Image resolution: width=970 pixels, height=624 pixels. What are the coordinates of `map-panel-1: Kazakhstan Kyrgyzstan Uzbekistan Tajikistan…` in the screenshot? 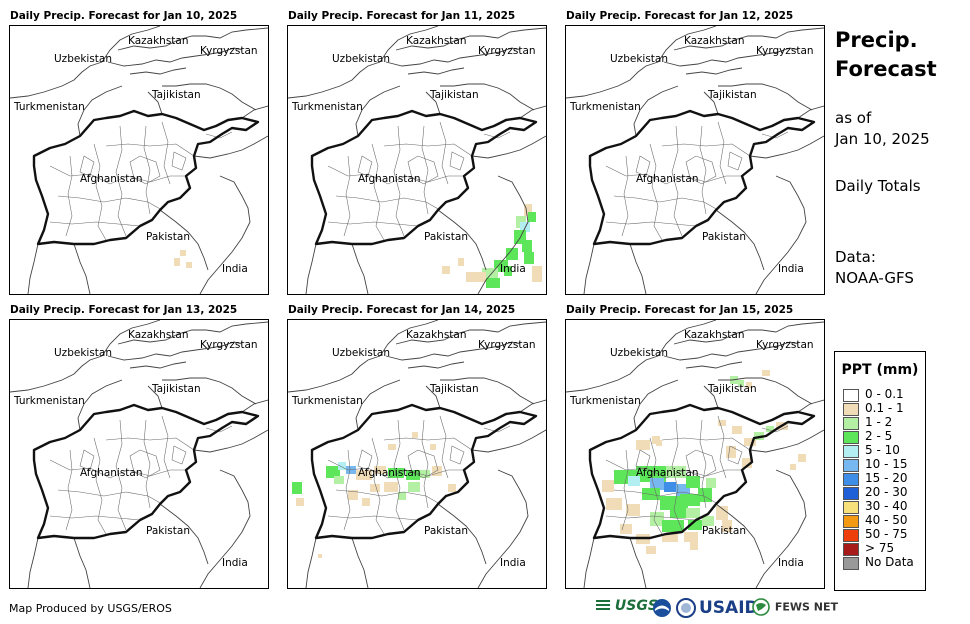 It's located at (139, 160).